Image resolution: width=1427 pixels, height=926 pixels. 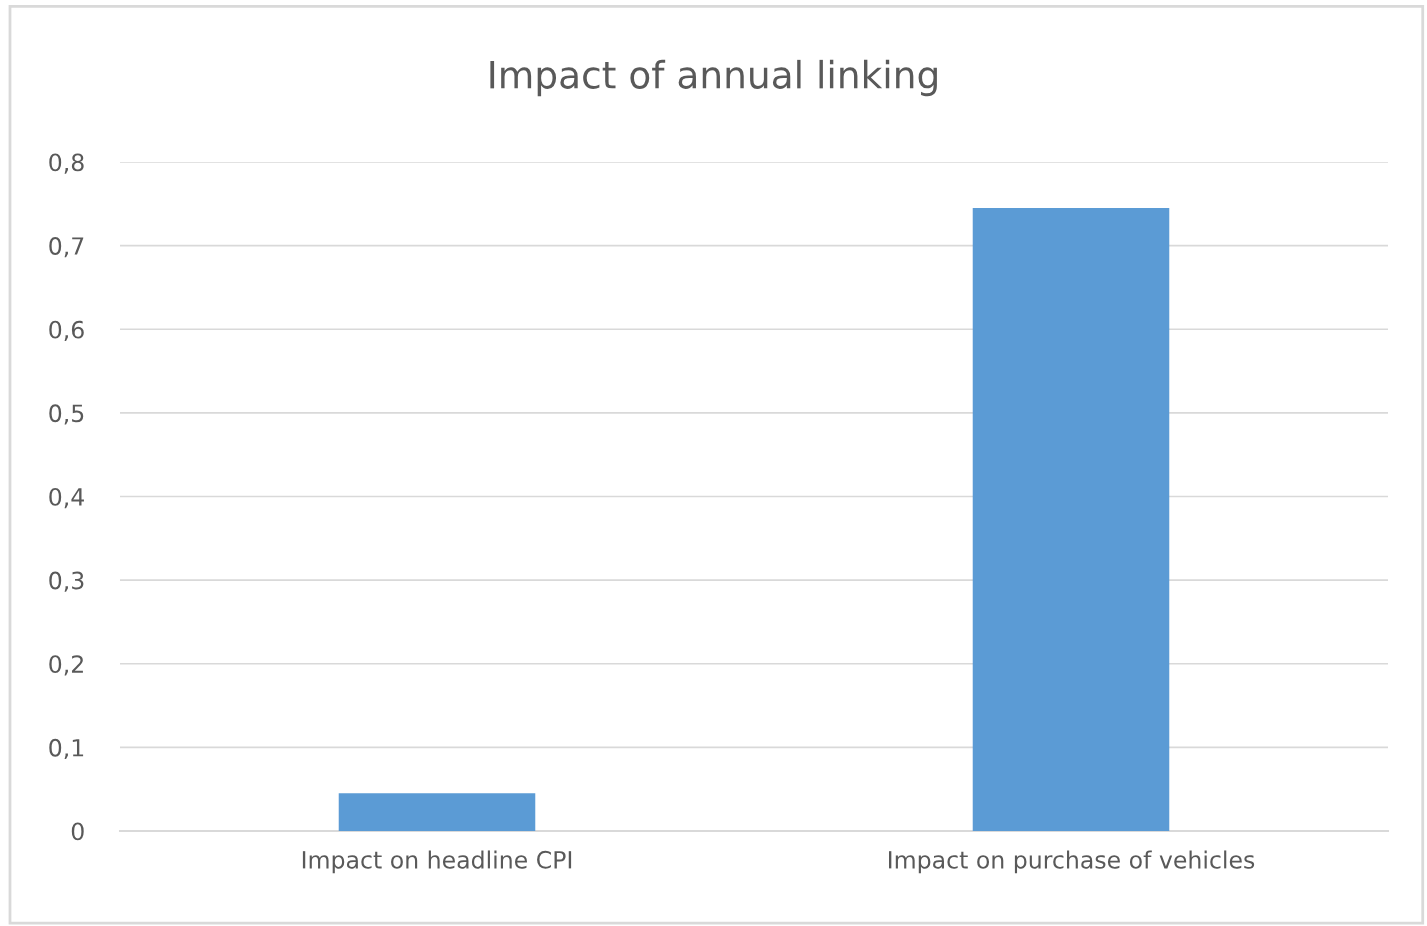 What do you see at coordinates (66, 665) in the screenshot?
I see `y-tick-label: 0,2` at bounding box center [66, 665].